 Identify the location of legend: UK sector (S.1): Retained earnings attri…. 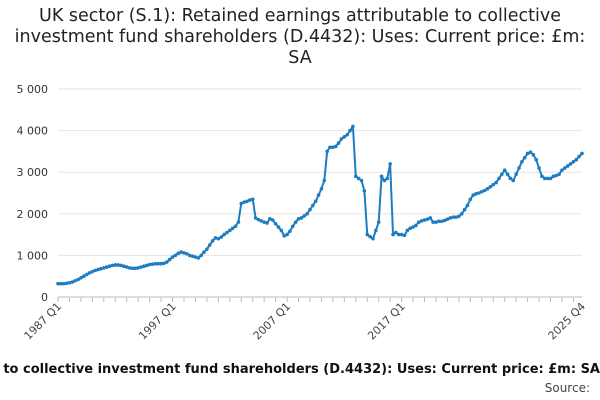
(300, 372).